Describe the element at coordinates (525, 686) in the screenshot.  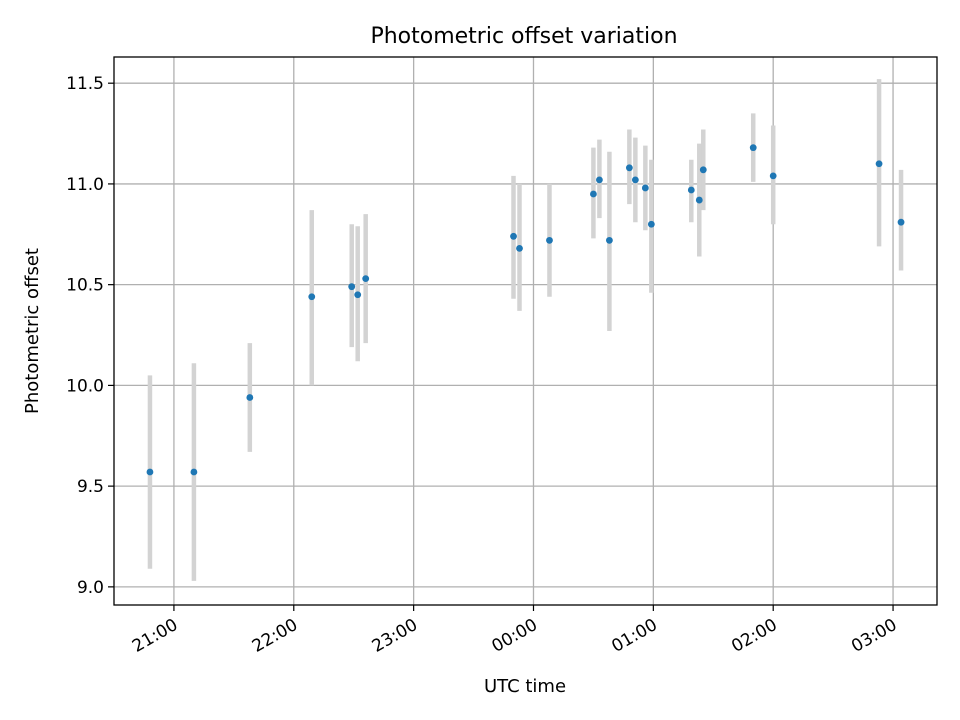
I see `x-axis-label: UTC time` at that location.